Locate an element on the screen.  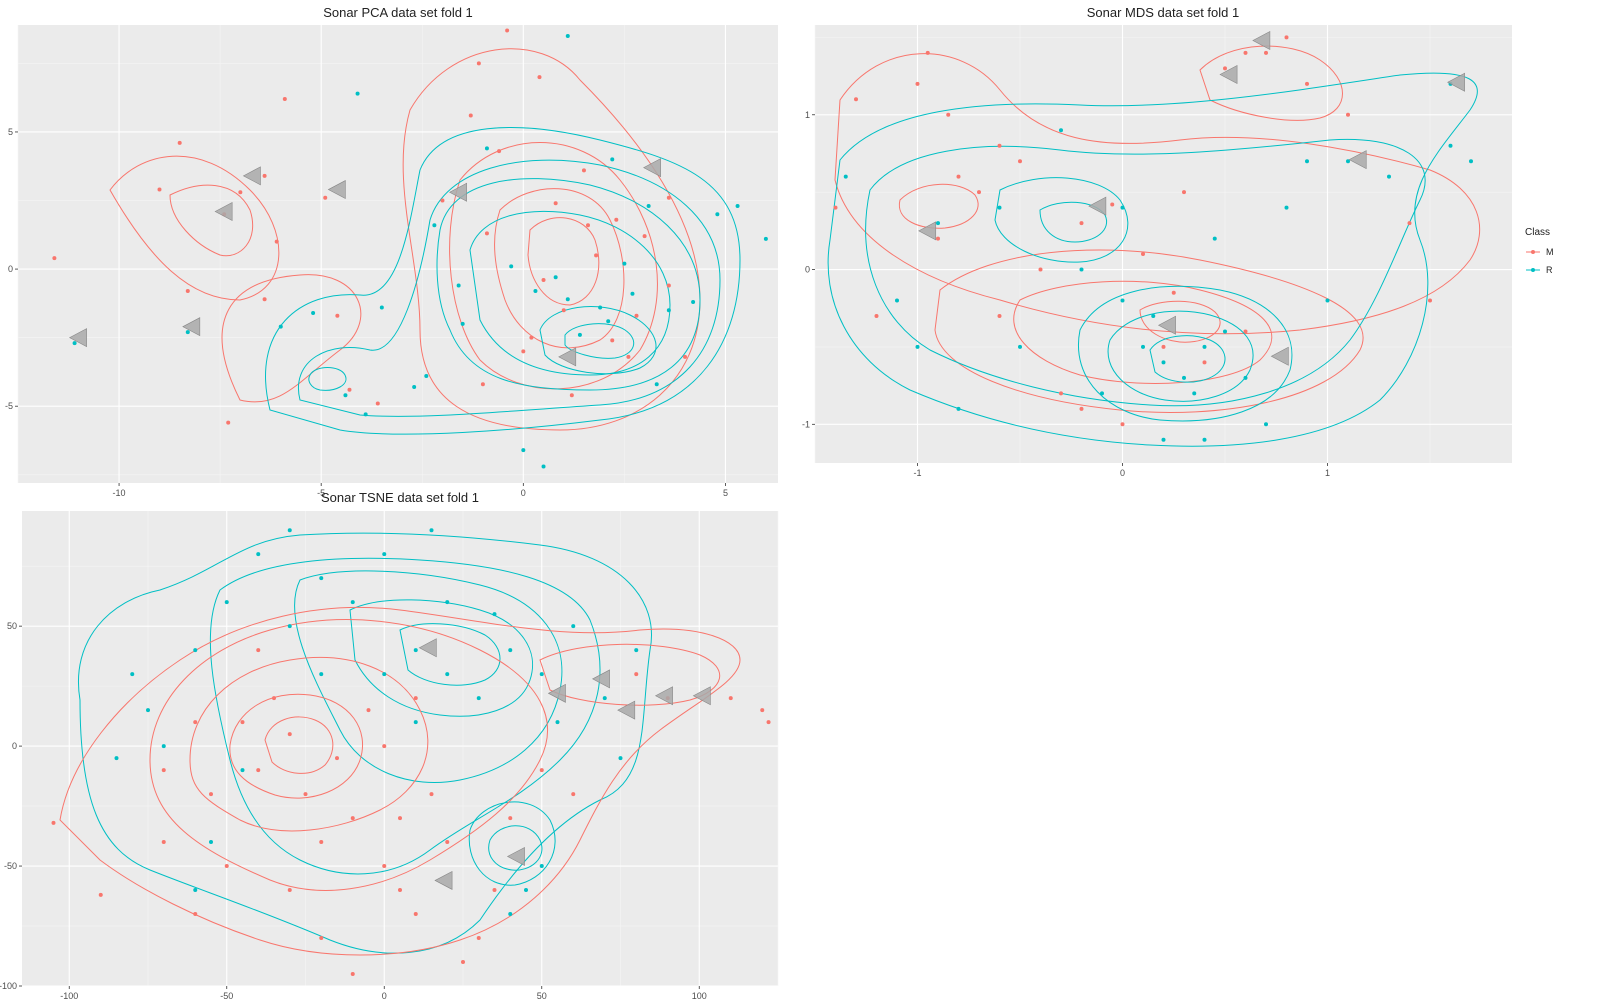
tsne-prototype-marker is located at coordinates (600, 679).